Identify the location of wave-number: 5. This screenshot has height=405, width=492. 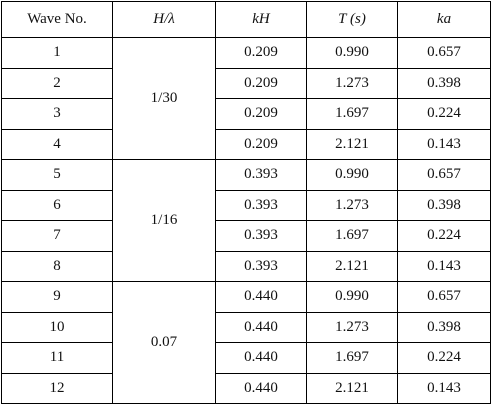
(57, 175).